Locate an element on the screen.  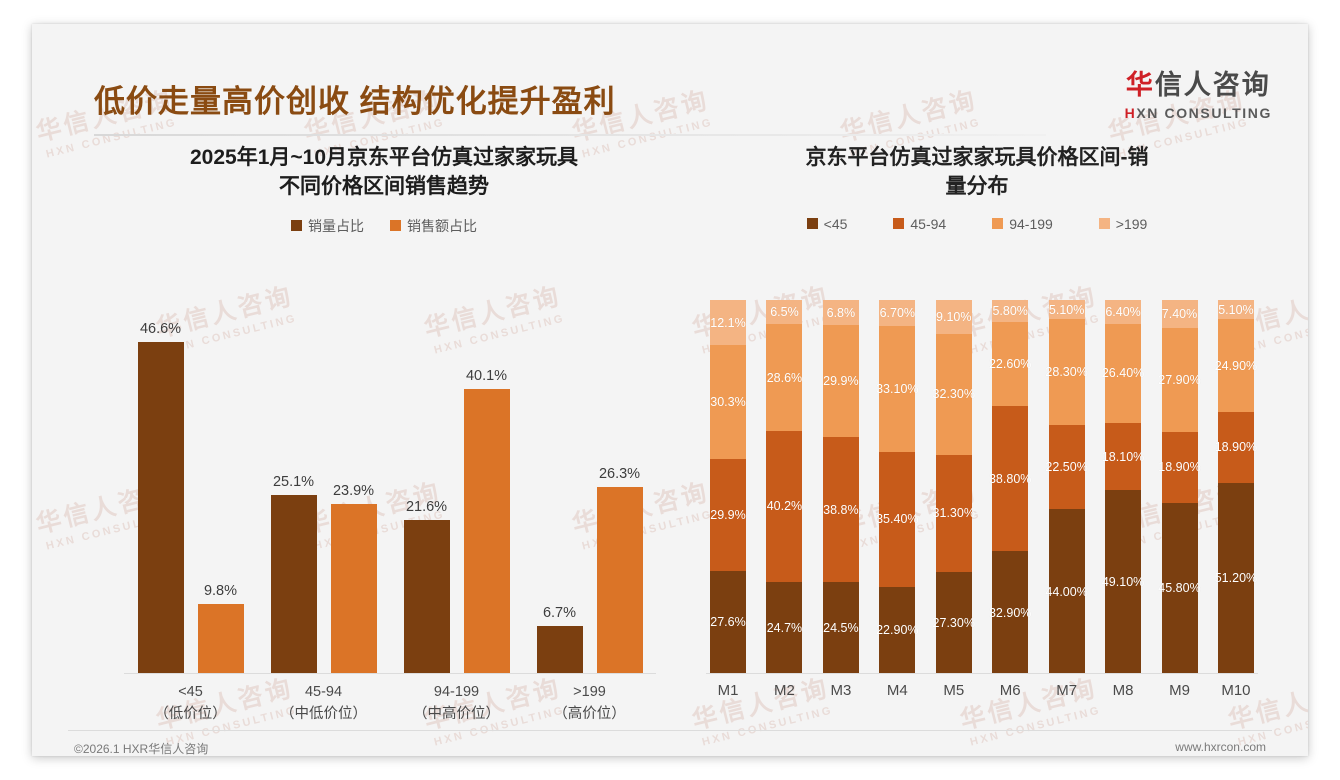
stacked-segment-label: 24.5% is located at coordinates (841, 628).